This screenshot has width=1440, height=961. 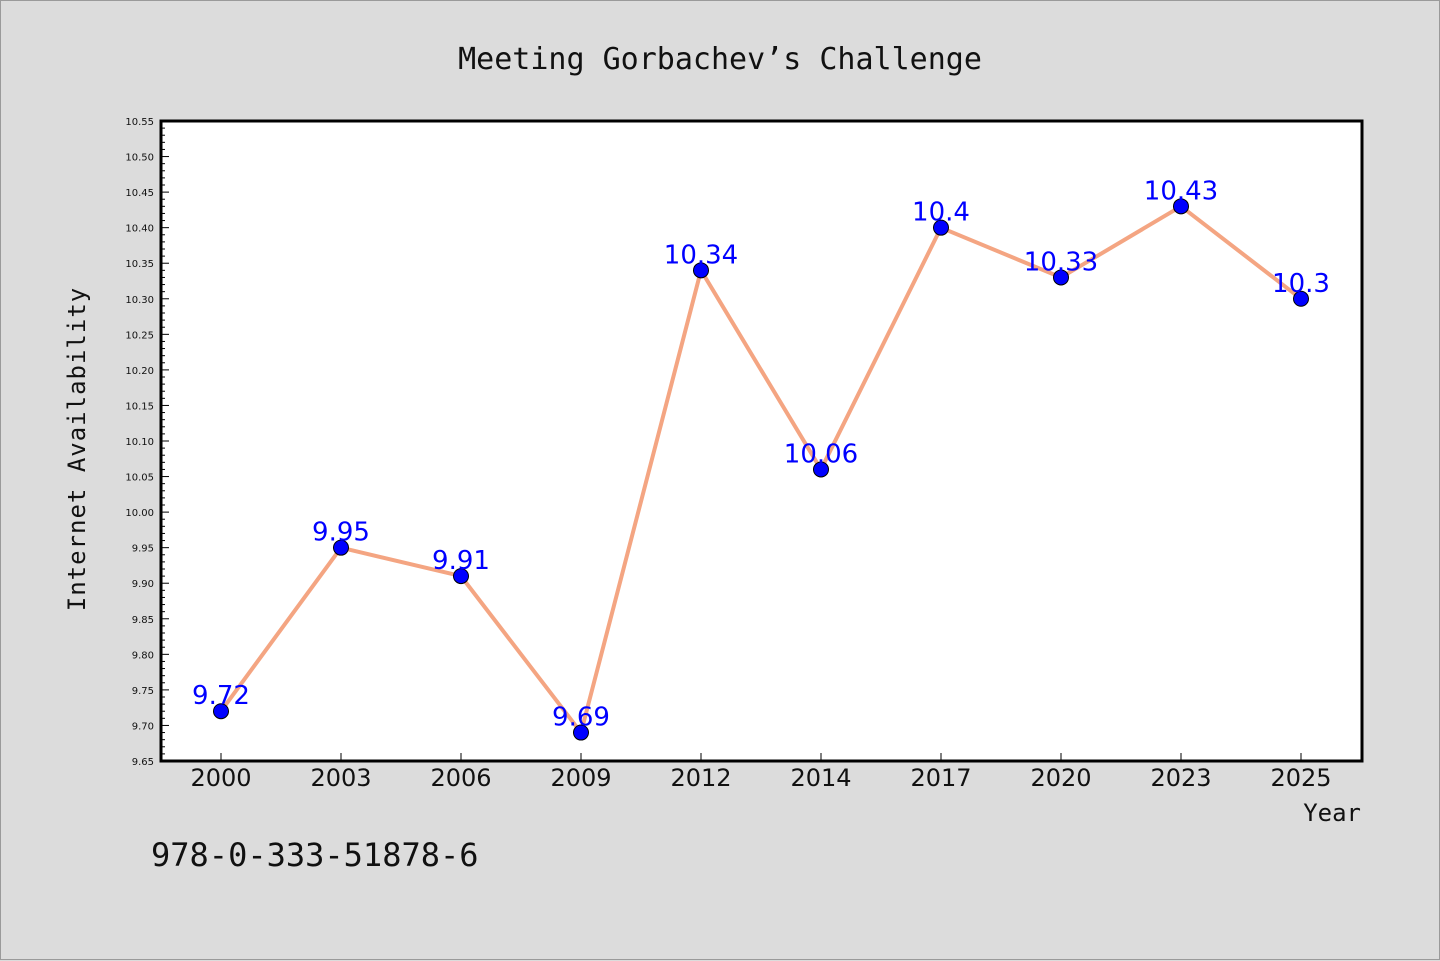 What do you see at coordinates (139, 264) in the screenshot?
I see `y-tick-label: 10.35` at bounding box center [139, 264].